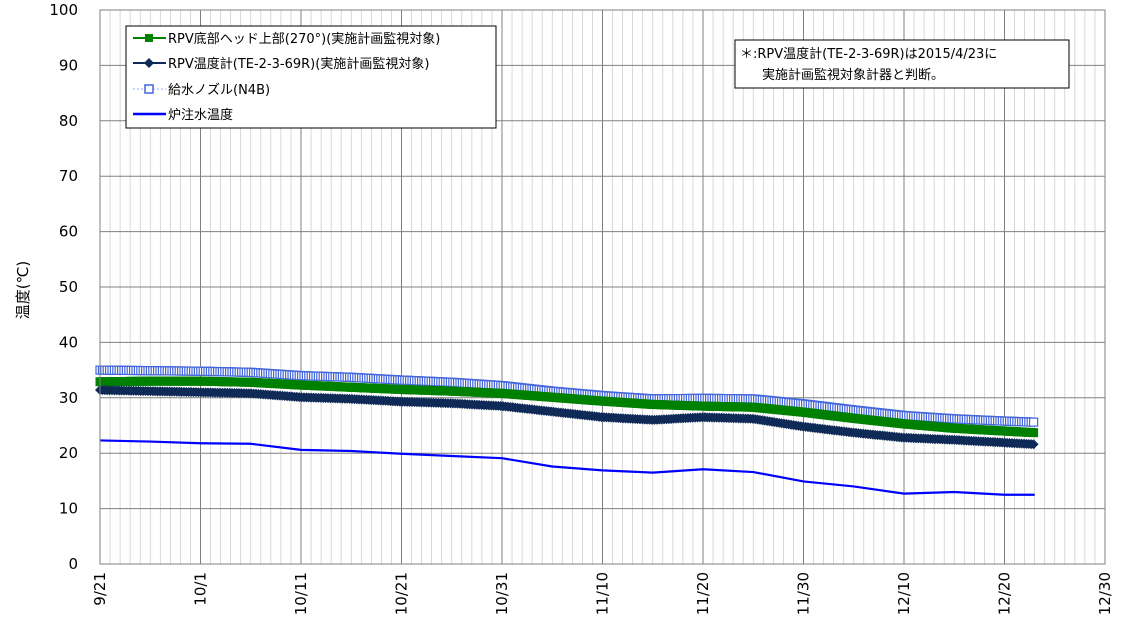 The width and height of the screenshot is (1136, 632). Describe the element at coordinates (68, 121) in the screenshot. I see `y-tick-label: 80` at that location.